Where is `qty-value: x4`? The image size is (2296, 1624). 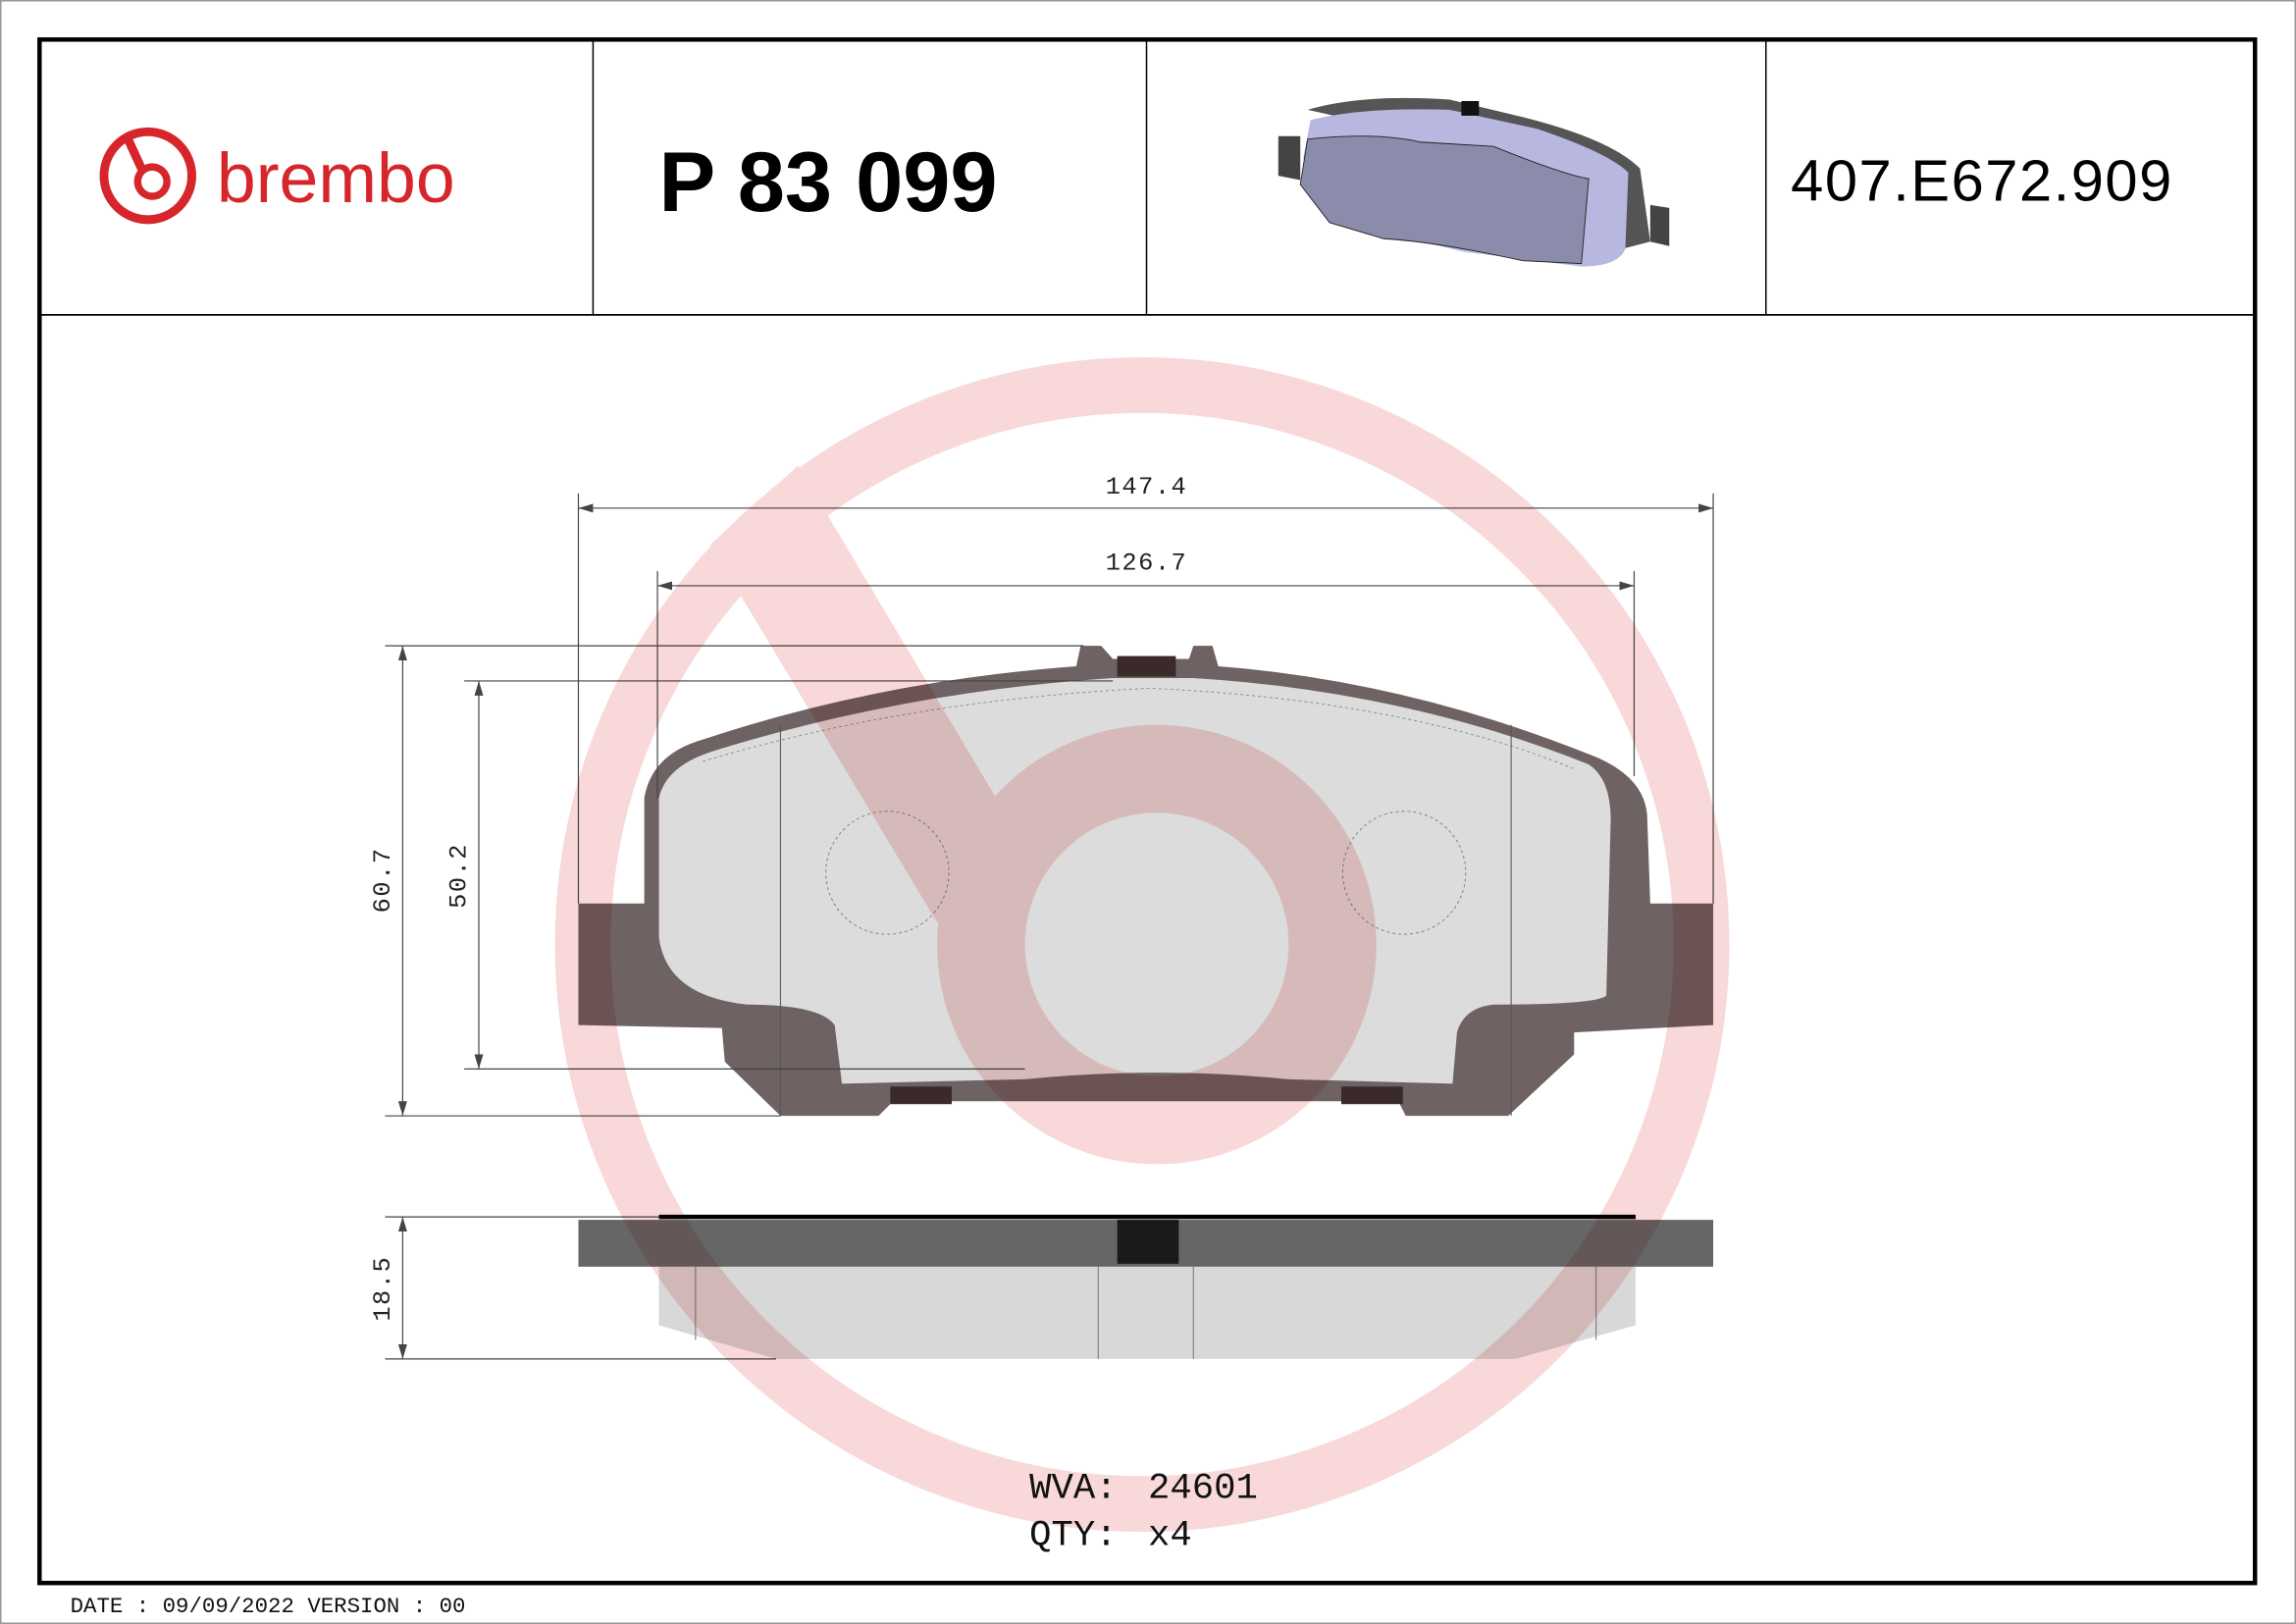
qty-value: x4 is located at coordinates (1170, 1535).